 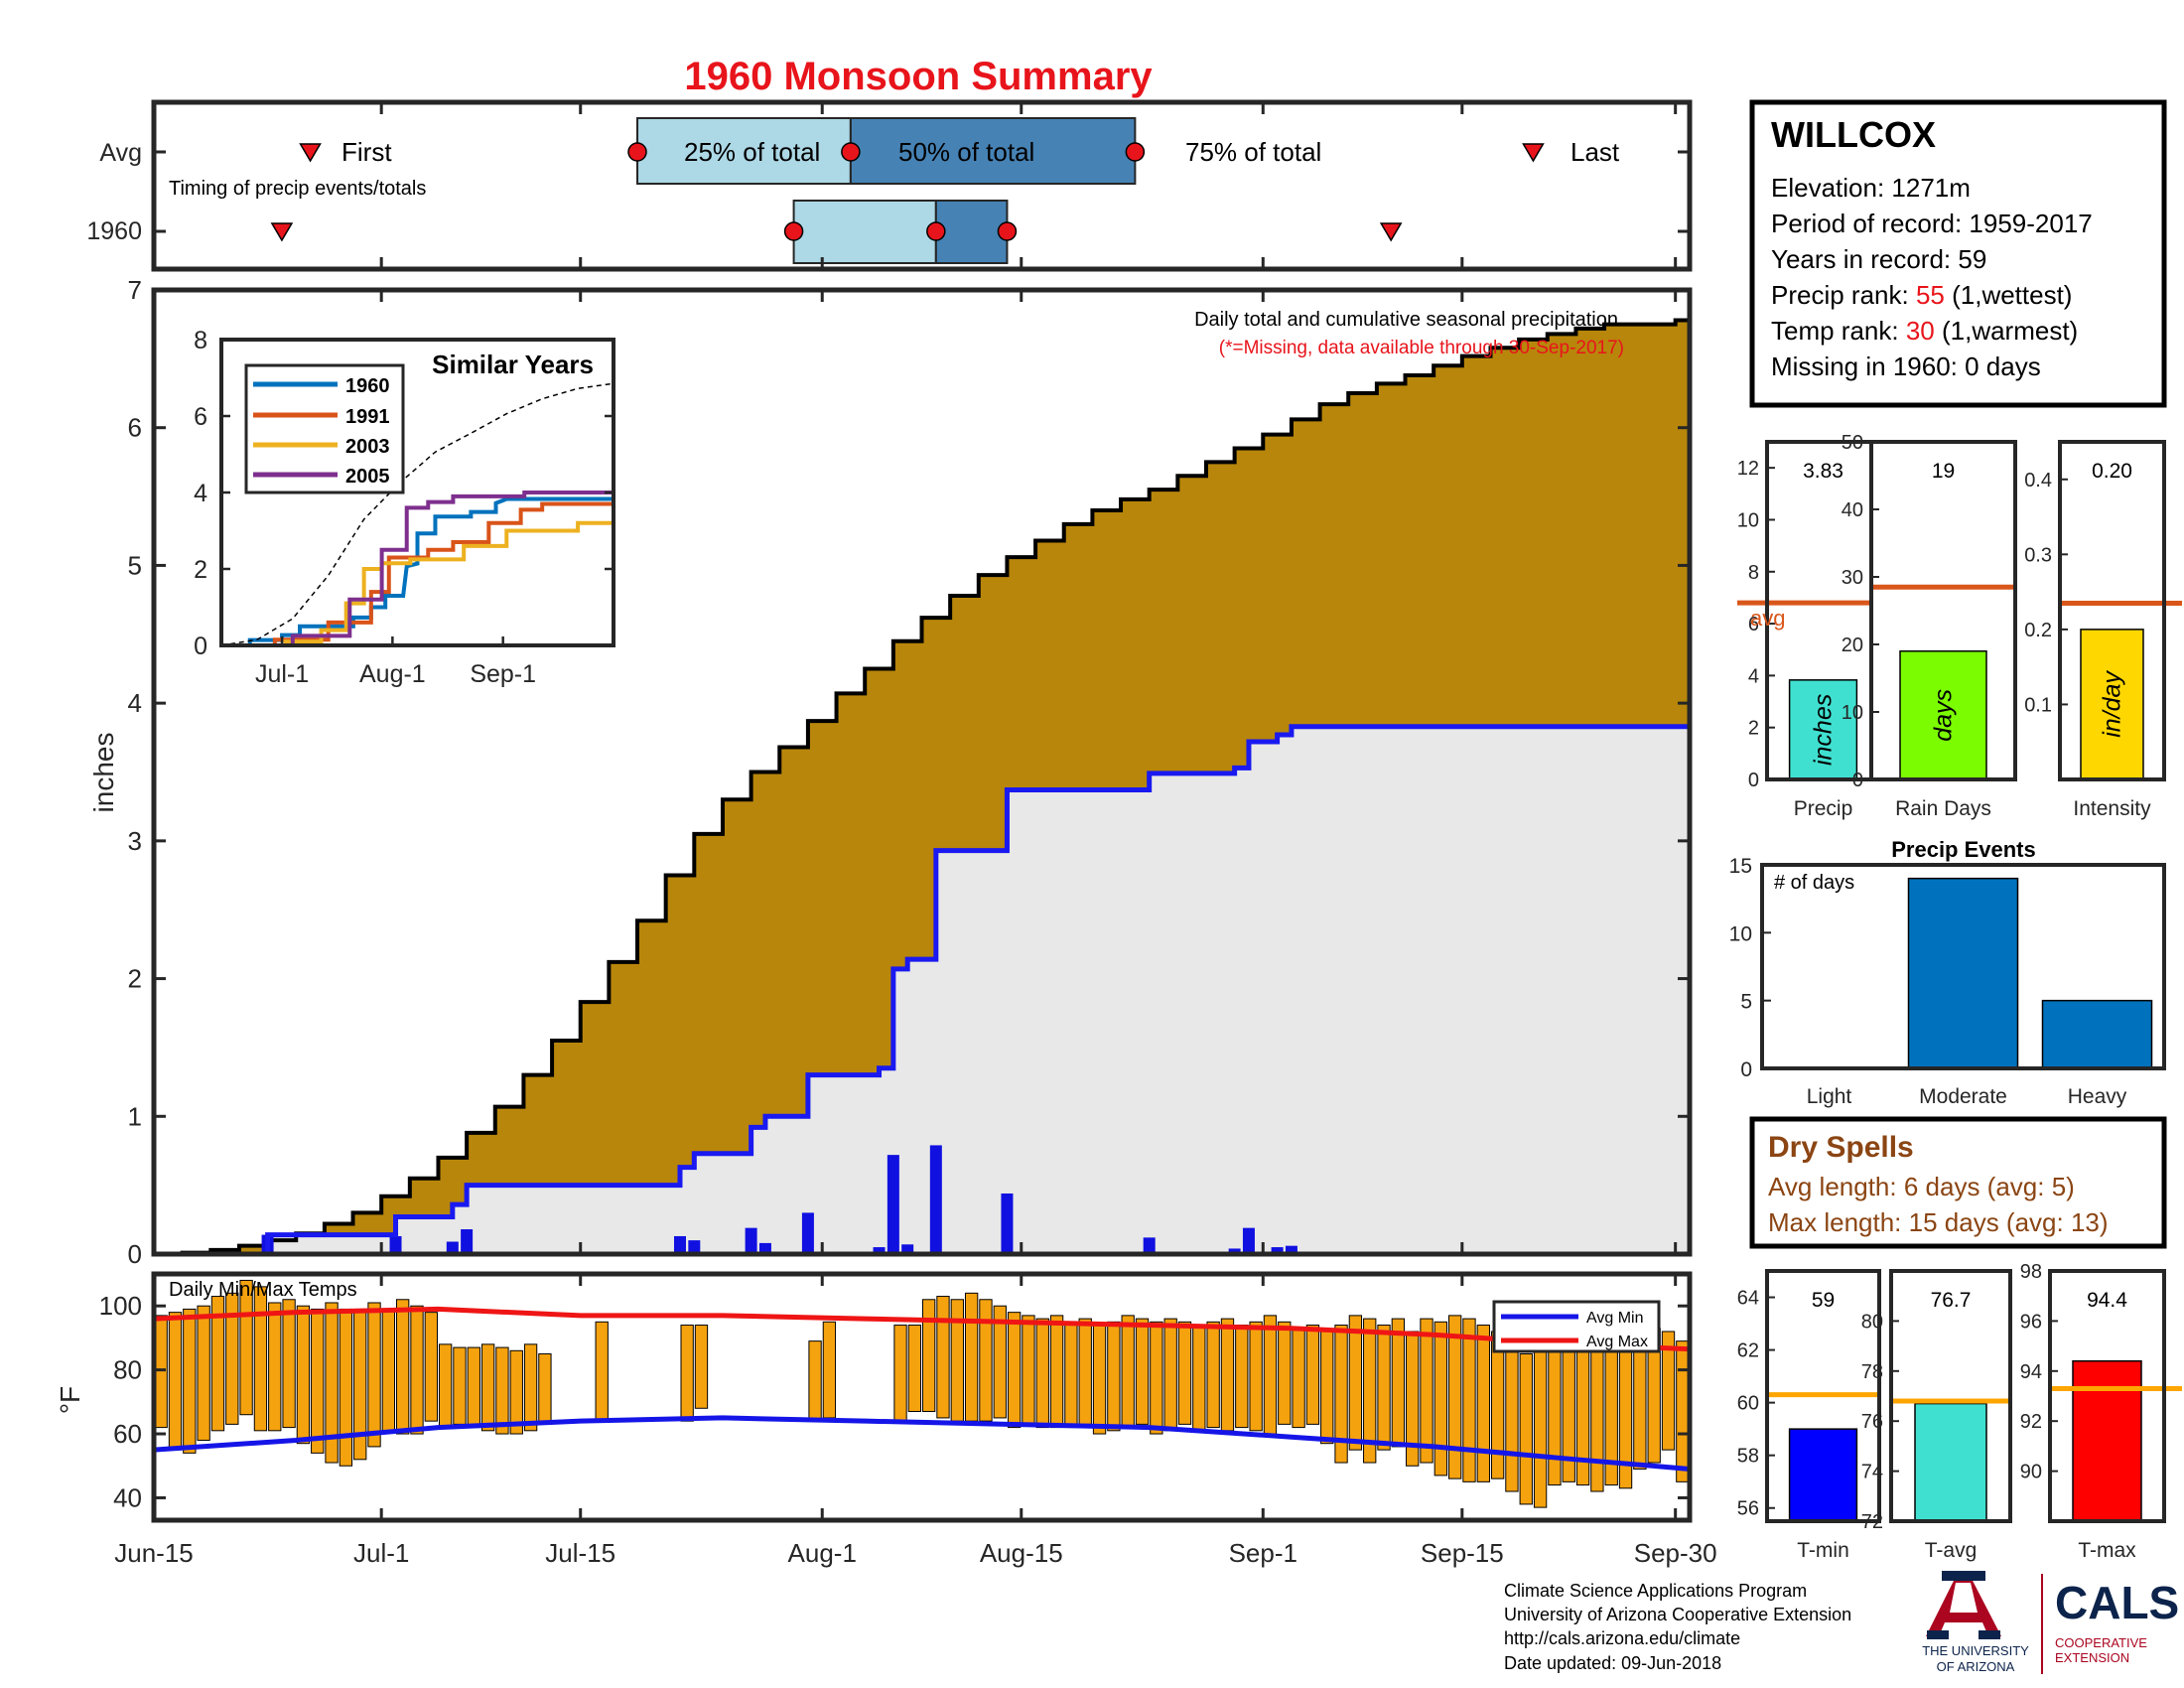 What do you see at coordinates (1941, 981) in the screenshot?
I see `precip-events-plot: Light Moderate Heavy 0 5 10 15` at bounding box center [1941, 981].